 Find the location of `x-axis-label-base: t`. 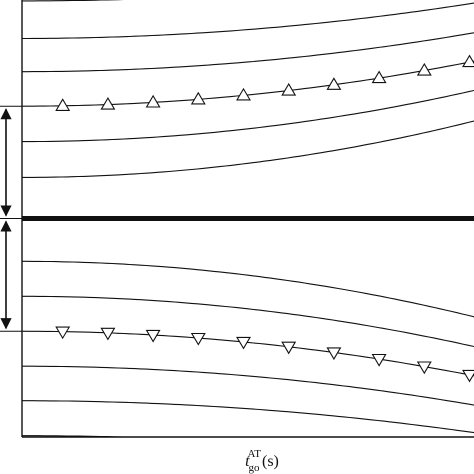

x-axis-label-base: t is located at coordinates (247, 461).